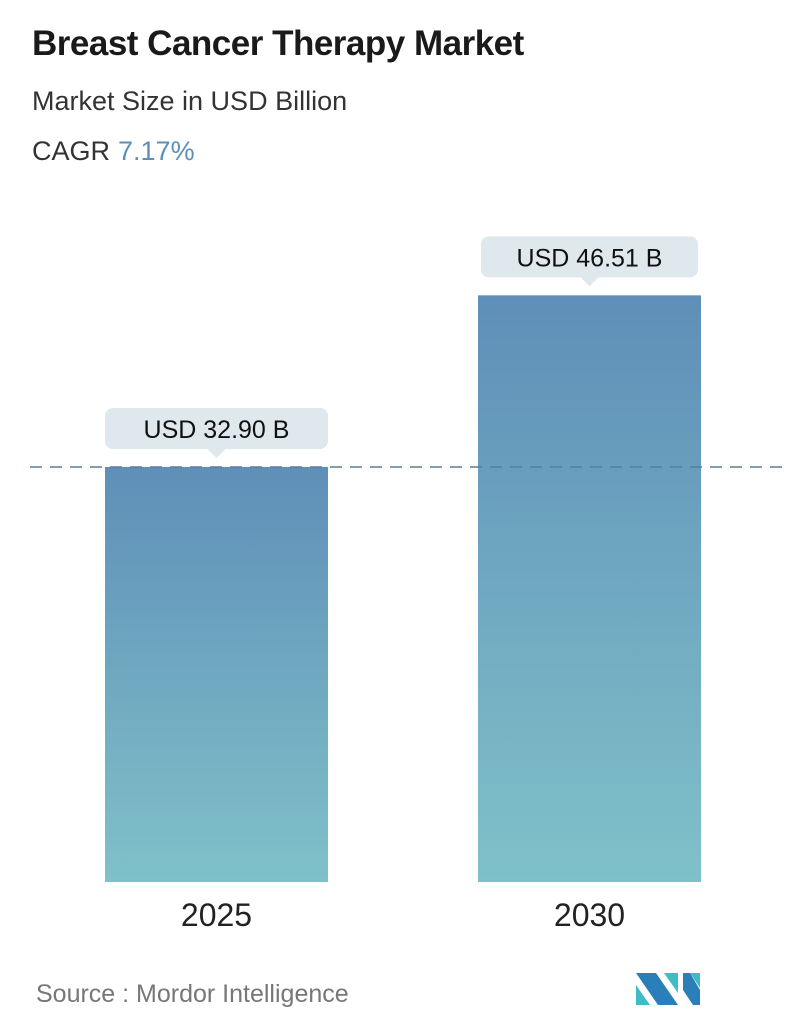 The image size is (796, 1034). I want to click on data-label: USD 32.90 B, so click(217, 430).